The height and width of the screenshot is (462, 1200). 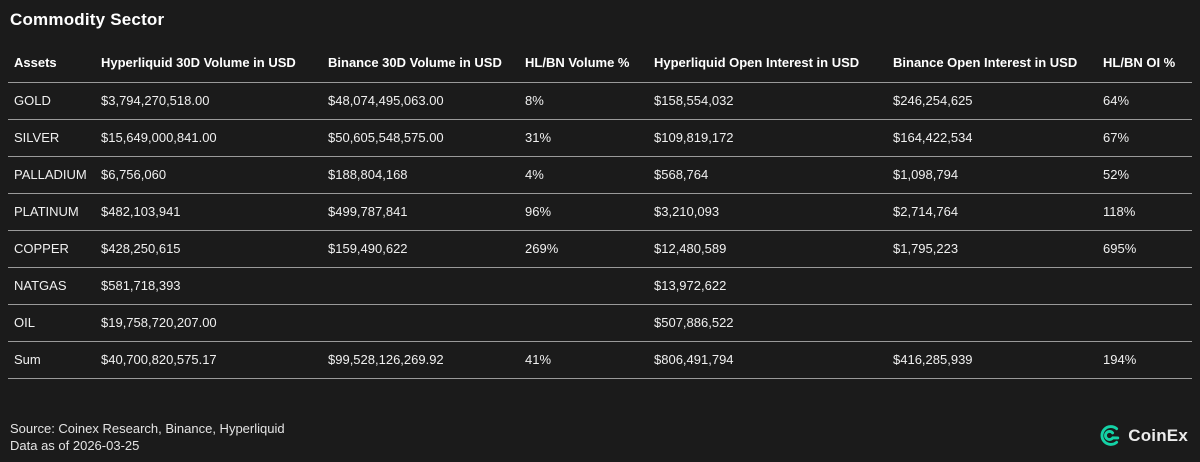 I want to click on table-cell: $428,250,615, so click(x=208, y=249).